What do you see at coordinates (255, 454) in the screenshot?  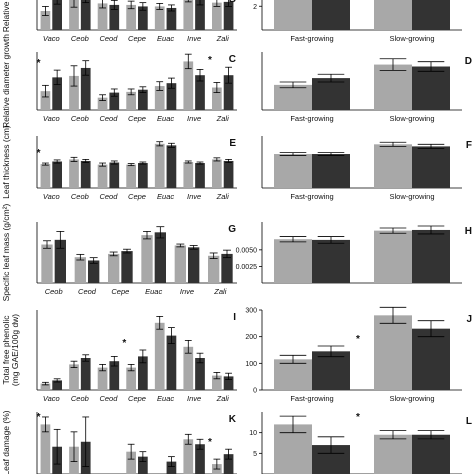 I see `y-tick-label: 5` at bounding box center [255, 454].